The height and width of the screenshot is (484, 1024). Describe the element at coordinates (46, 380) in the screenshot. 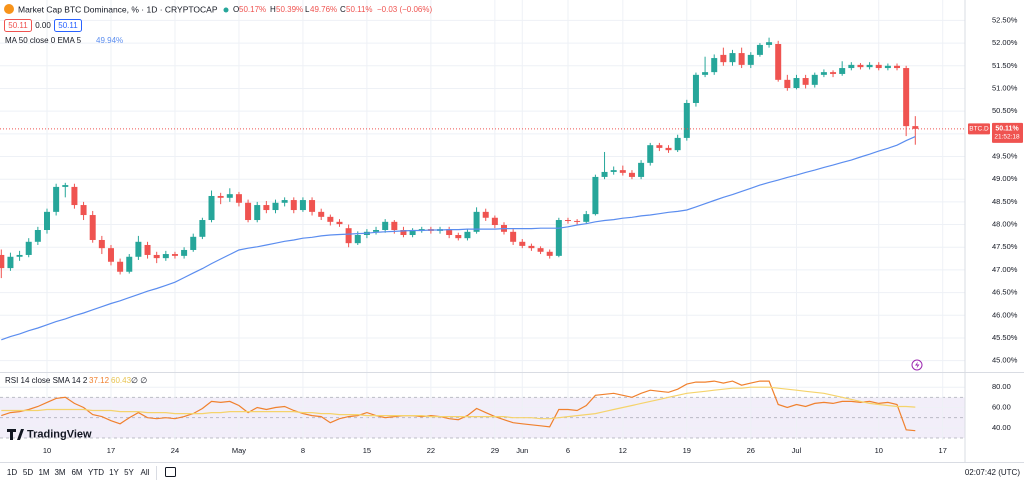

I see `rsi-legend: RSI 14 close SMA 14 2` at that location.